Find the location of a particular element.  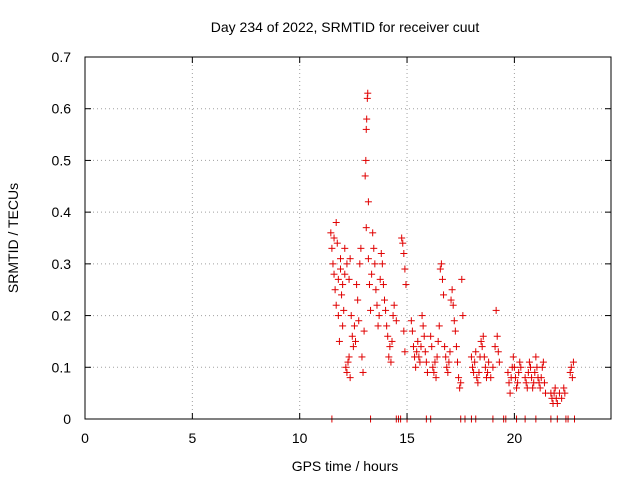

x-axis-label: GPS time / hours is located at coordinates (345, 466).